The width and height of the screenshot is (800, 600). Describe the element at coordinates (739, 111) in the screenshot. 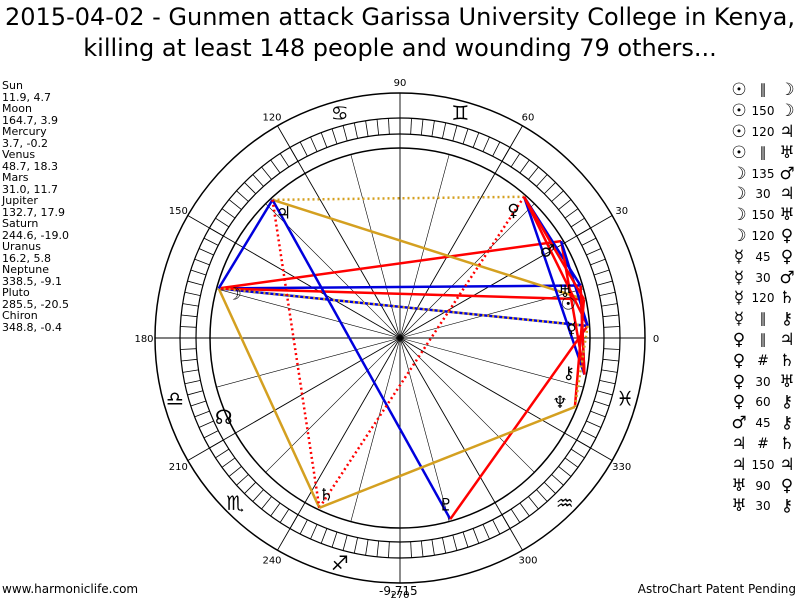

I see `aspect-planet-a-icon: ☉` at that location.